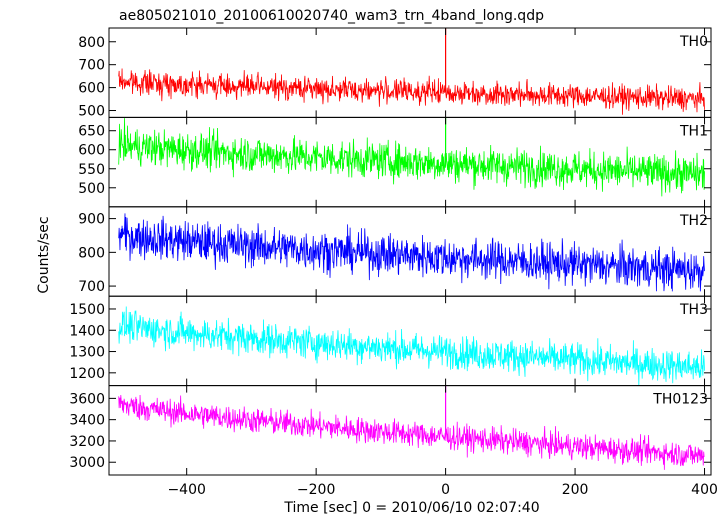  I want to click on panel-label-th2: TH2, so click(693, 221).